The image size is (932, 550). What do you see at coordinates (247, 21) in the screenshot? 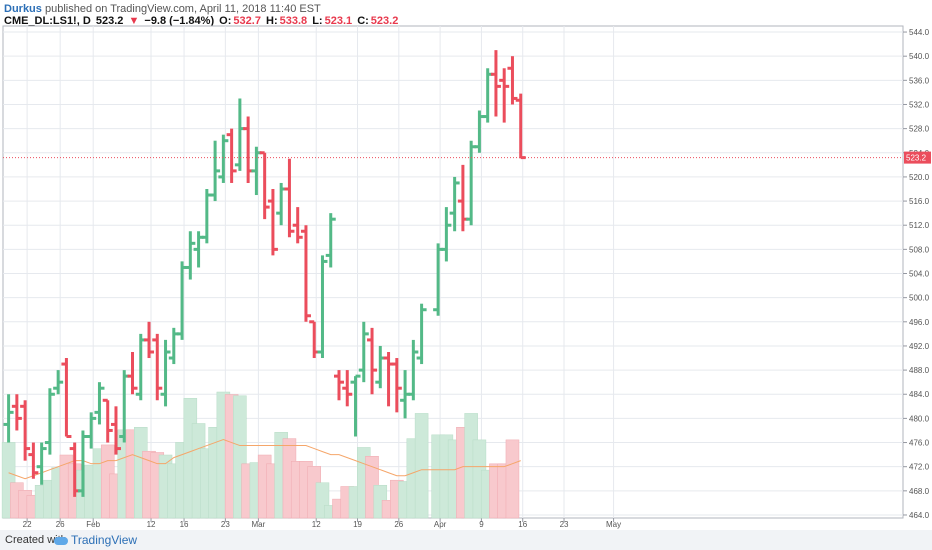
I see `open-value: 532.7` at bounding box center [247, 21].